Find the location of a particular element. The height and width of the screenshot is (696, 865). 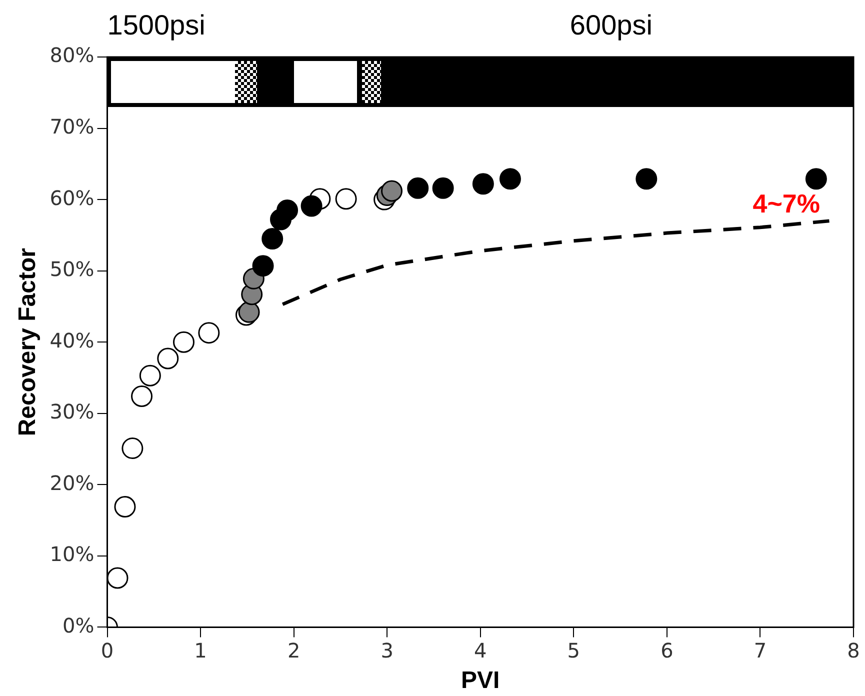

y-tick-label: 30% is located at coordinates (72, 412).